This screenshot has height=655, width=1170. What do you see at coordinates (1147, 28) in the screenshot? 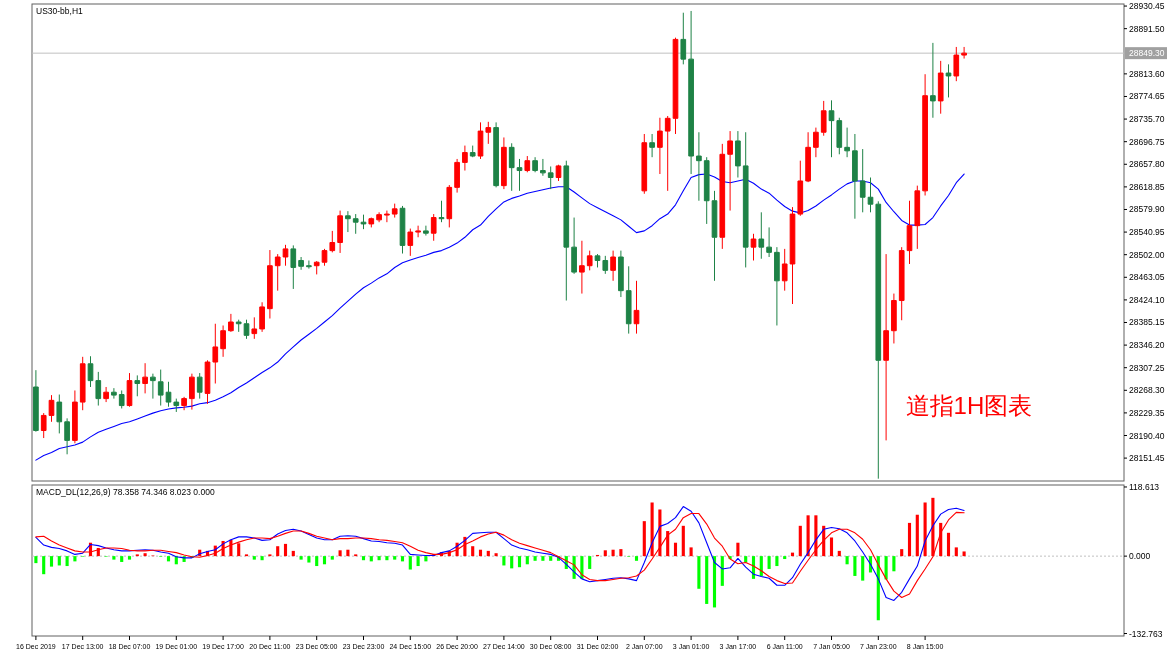
I see `y-tick-label: 28891.50` at bounding box center [1147, 28].